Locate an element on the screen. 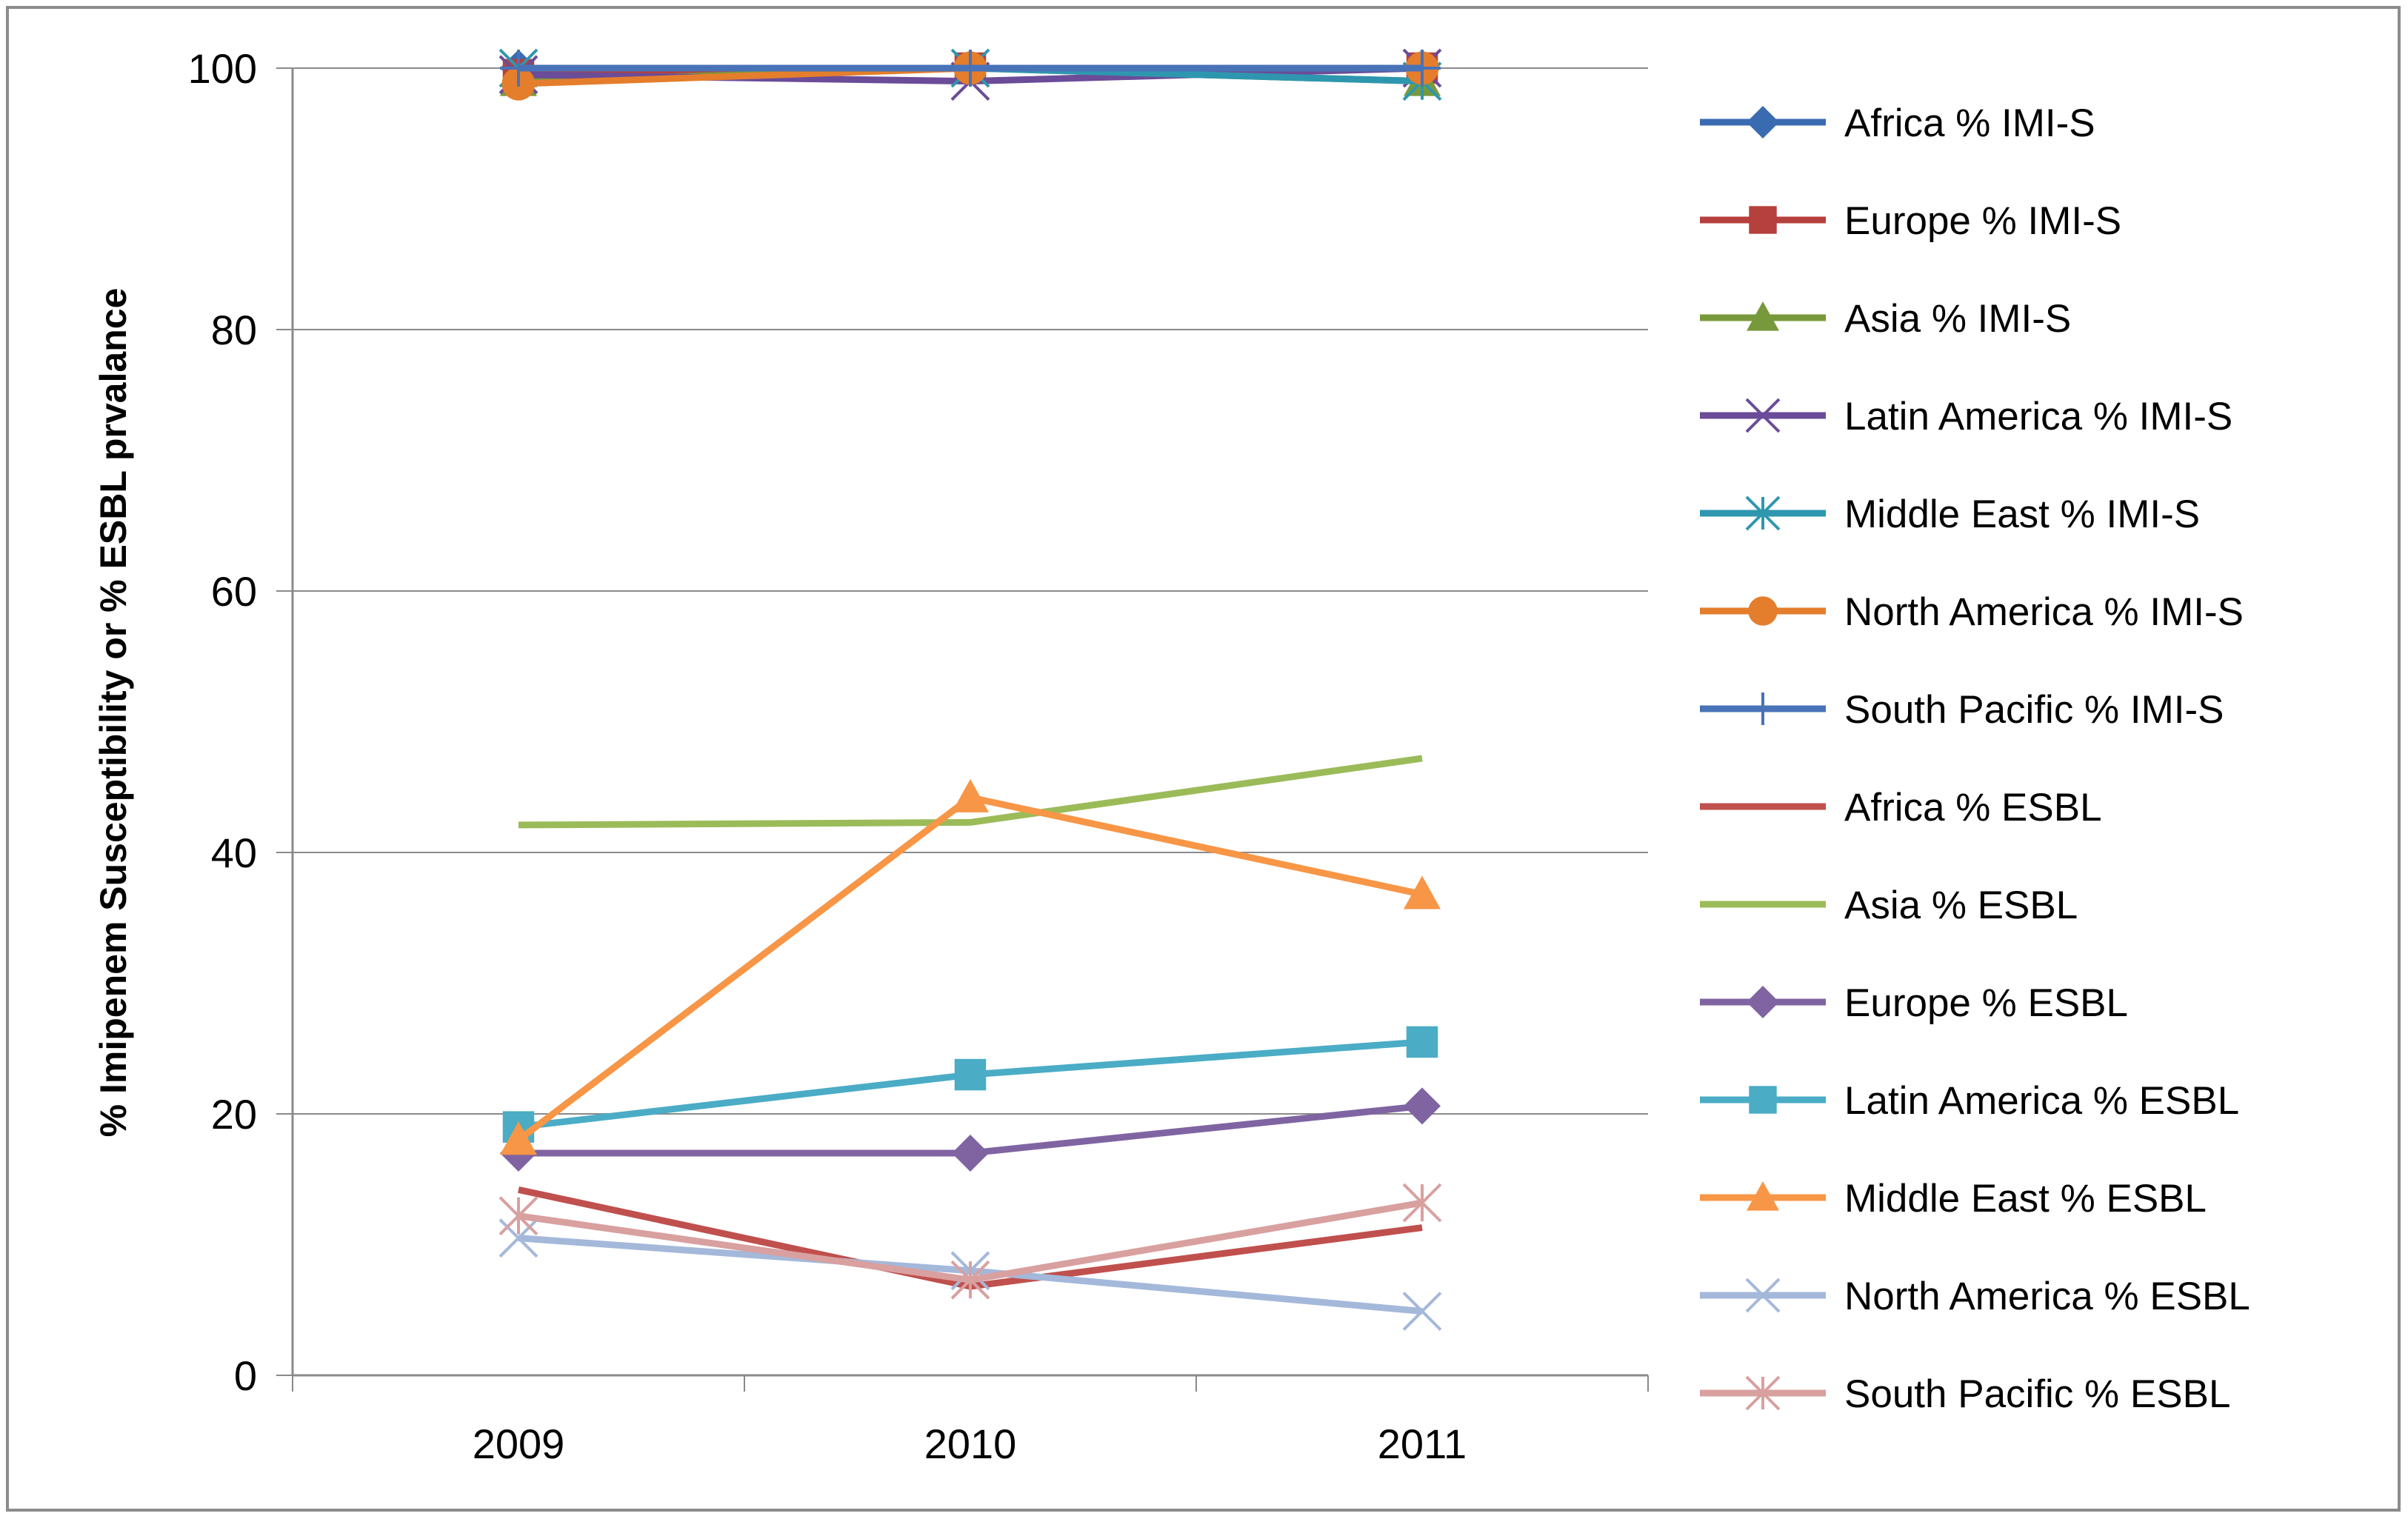 Image resolution: width=2408 pixels, height=1519 pixels. legend-entry: Asia % ESBL is located at coordinates (1889, 906).